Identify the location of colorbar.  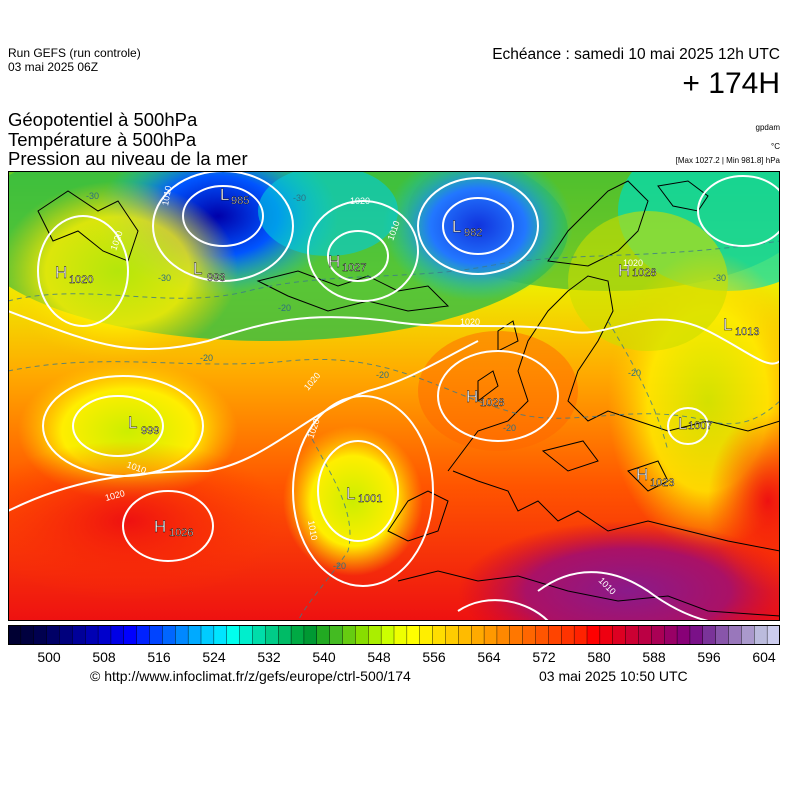
(394, 635).